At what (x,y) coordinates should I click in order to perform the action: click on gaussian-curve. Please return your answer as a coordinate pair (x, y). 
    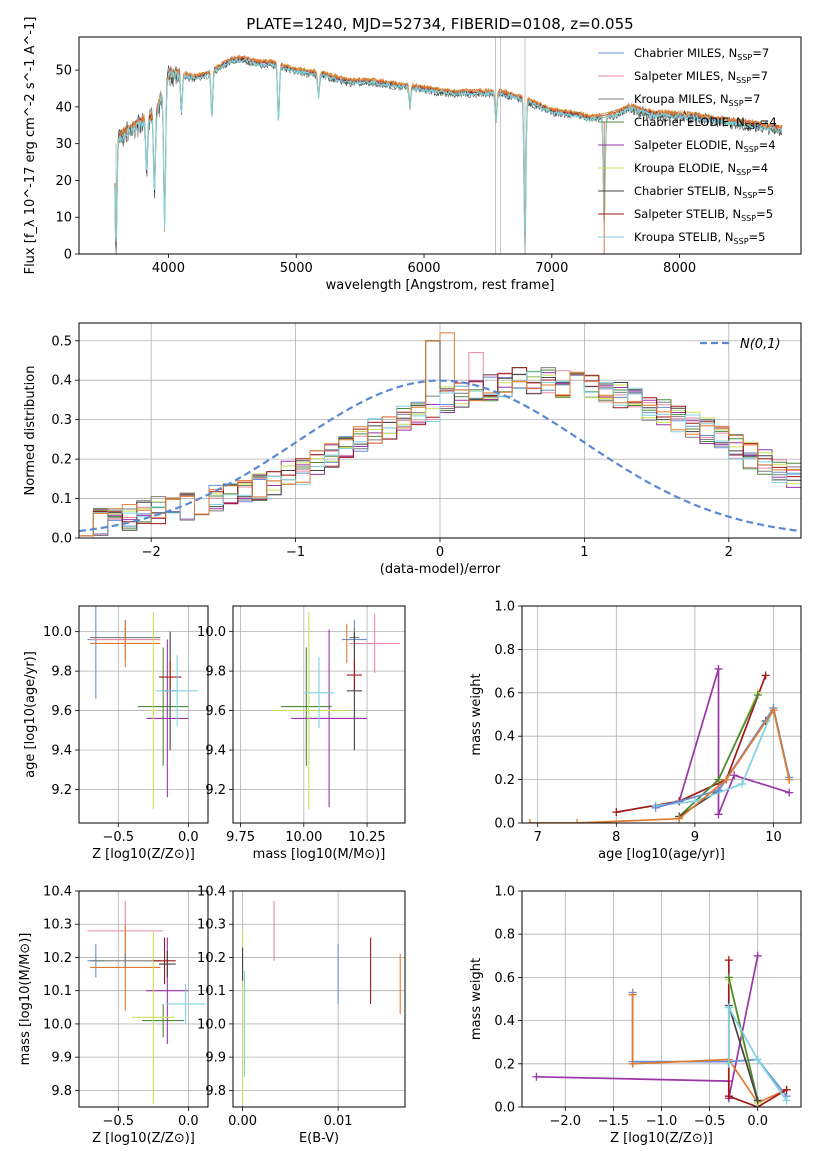
    Looking at the image, I should click on (440, 456).